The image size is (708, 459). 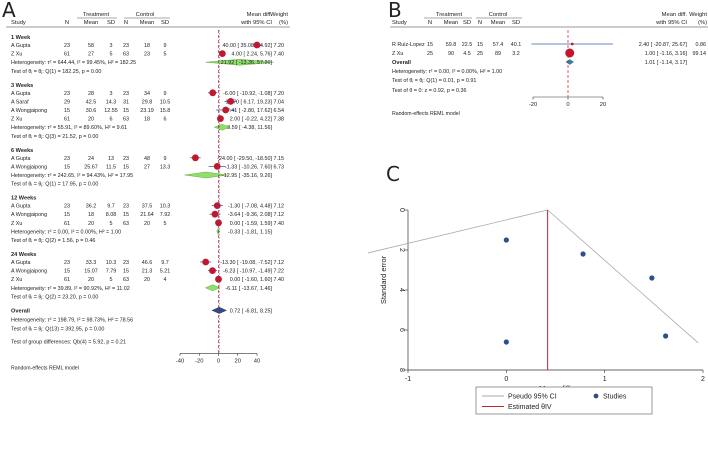 I want to click on b-study-row-0-tmean: 59.8, so click(x=451, y=45).